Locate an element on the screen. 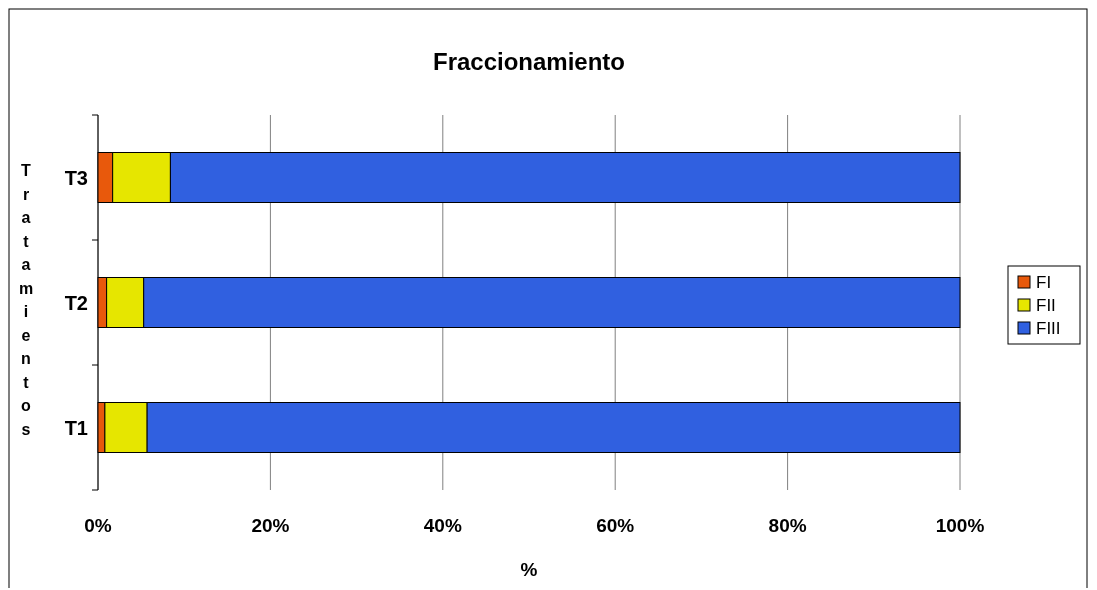 This screenshot has width=1097, height=590. x-axis-title: % is located at coordinates (529, 569).